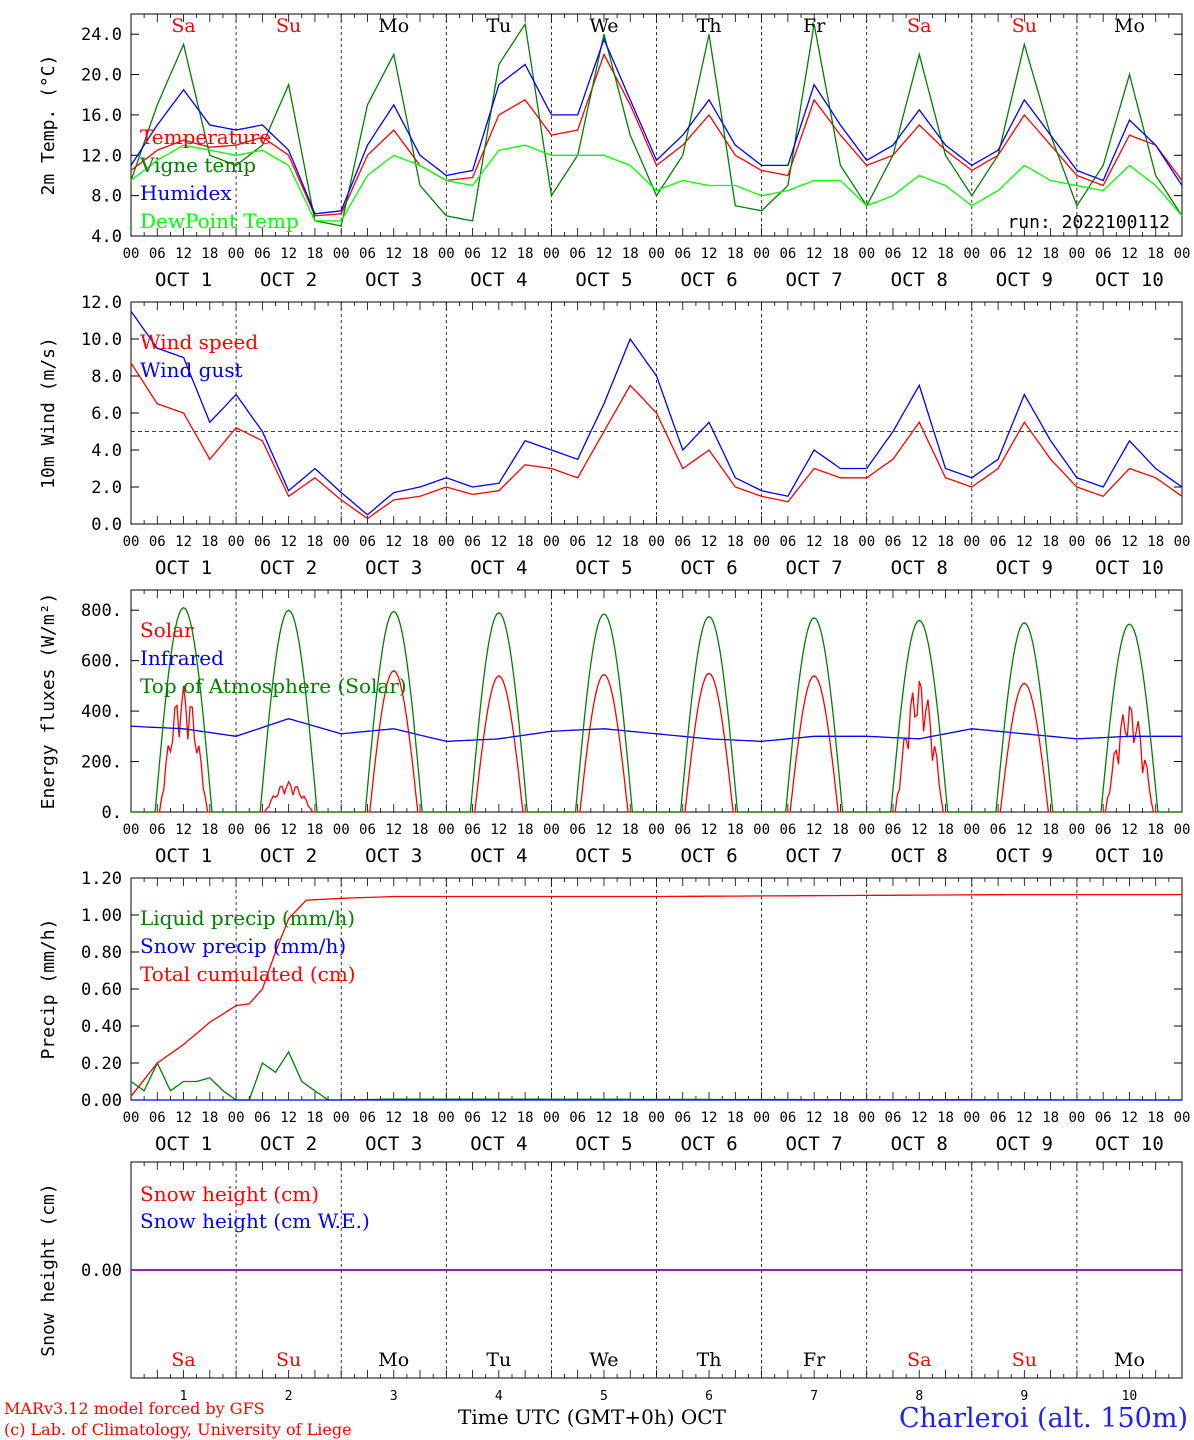 Image resolution: width=1194 pixels, height=1440 pixels. Describe the element at coordinates (603, 26) in the screenshot. I see `day-of-week-top: We` at that location.